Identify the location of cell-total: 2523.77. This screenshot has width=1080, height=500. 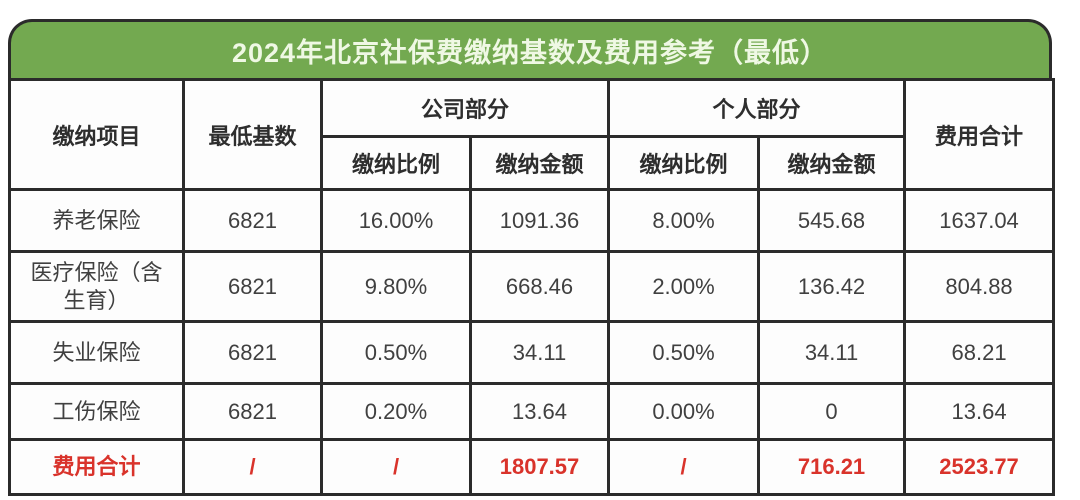
(979, 467).